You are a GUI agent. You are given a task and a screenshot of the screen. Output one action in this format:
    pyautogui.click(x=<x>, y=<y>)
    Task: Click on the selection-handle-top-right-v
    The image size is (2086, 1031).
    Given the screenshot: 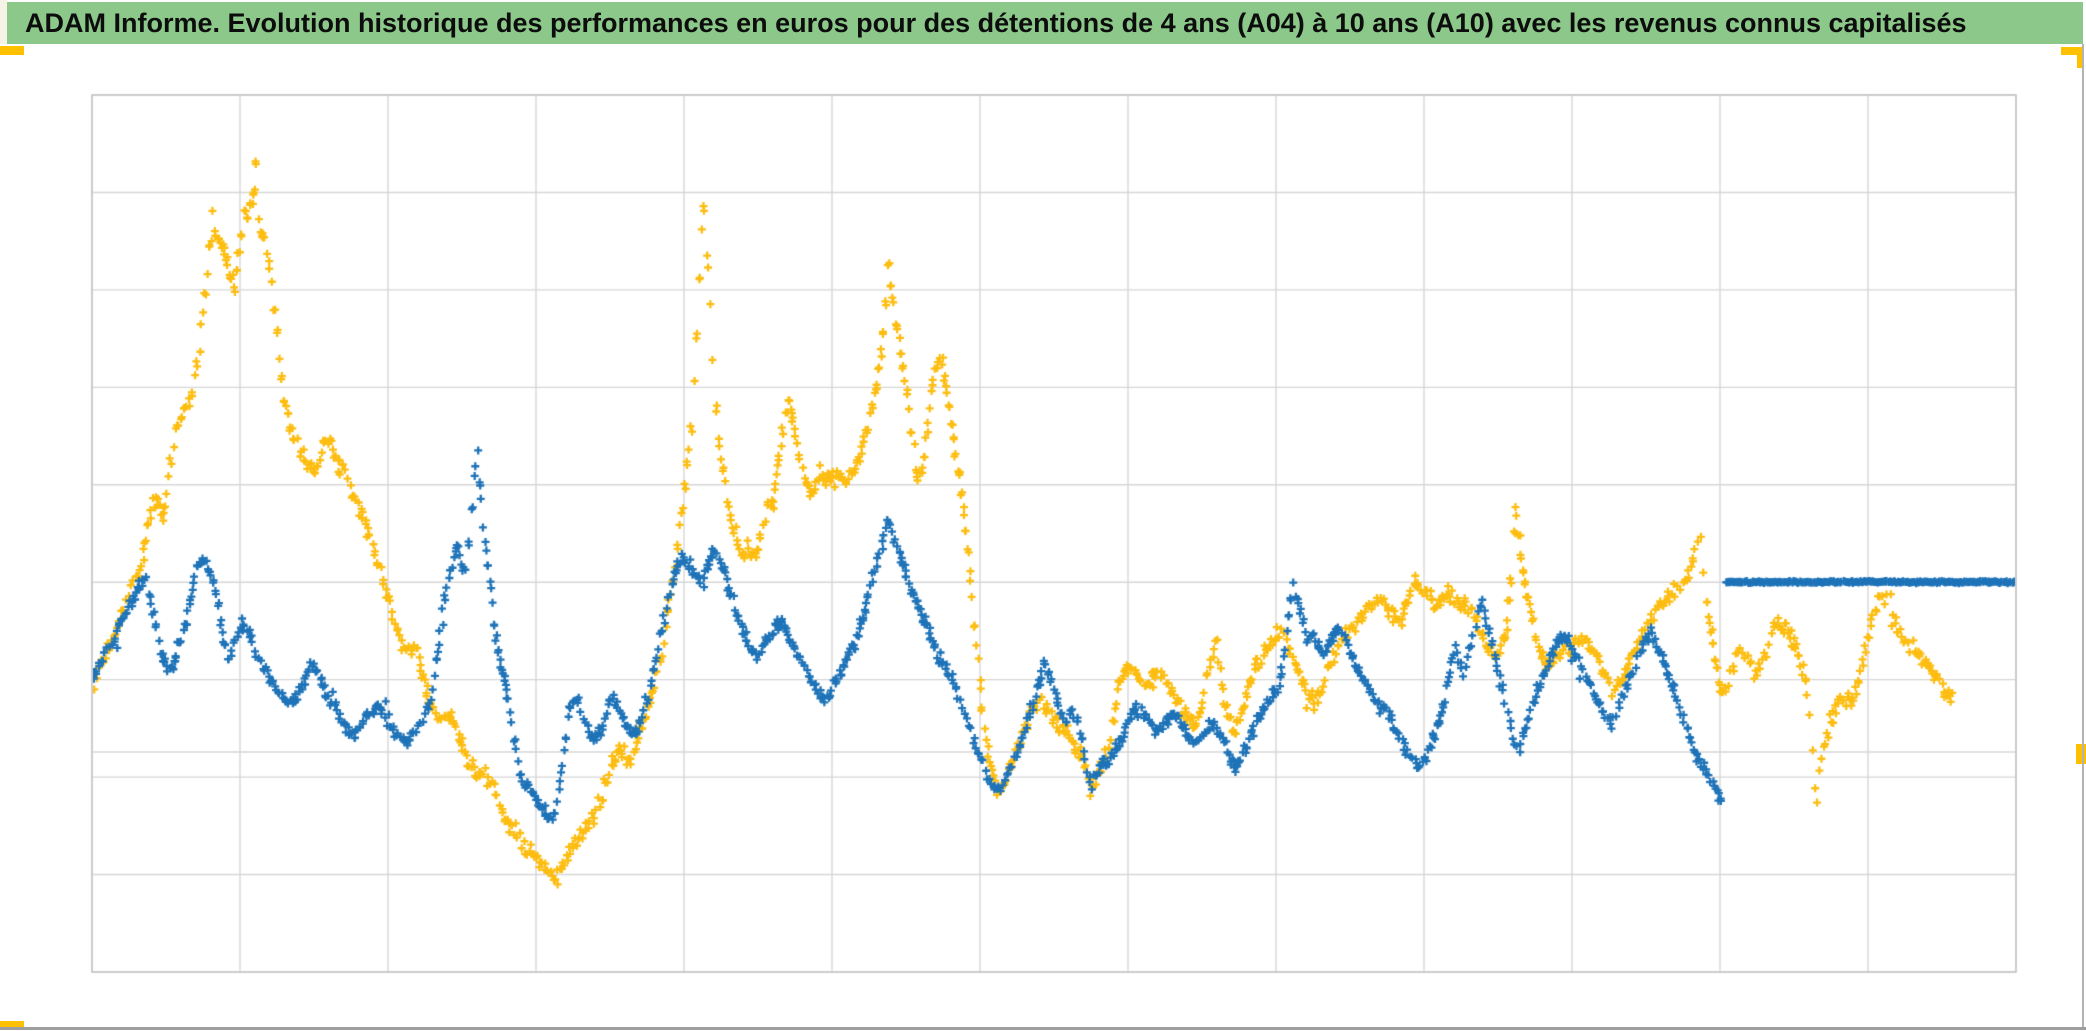 What is the action you would take?
    pyautogui.click(x=2080, y=57)
    